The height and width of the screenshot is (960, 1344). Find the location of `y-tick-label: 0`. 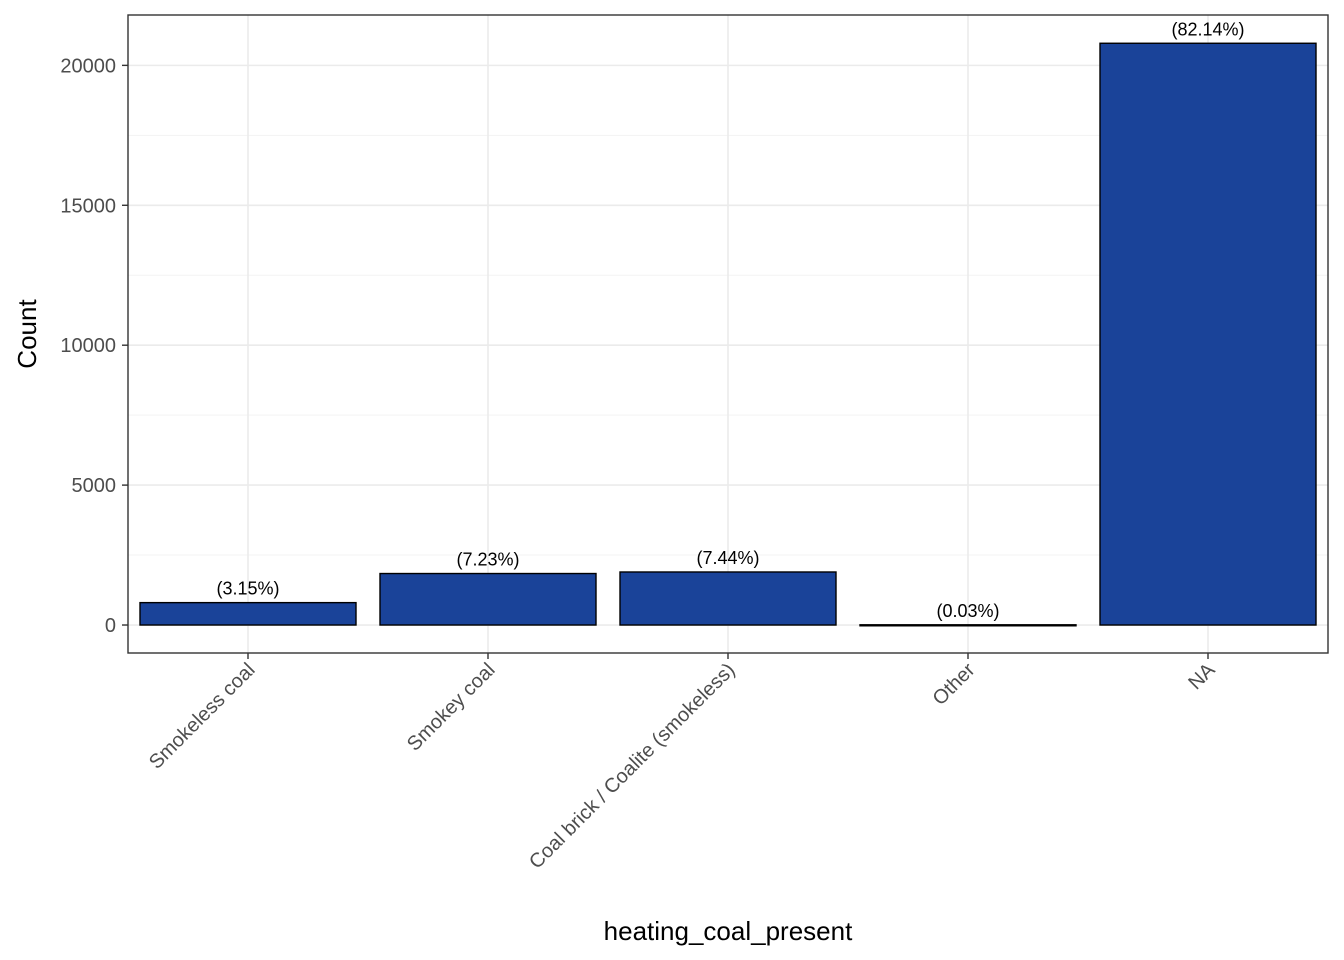

y-tick-label: 0 is located at coordinates (110, 626).